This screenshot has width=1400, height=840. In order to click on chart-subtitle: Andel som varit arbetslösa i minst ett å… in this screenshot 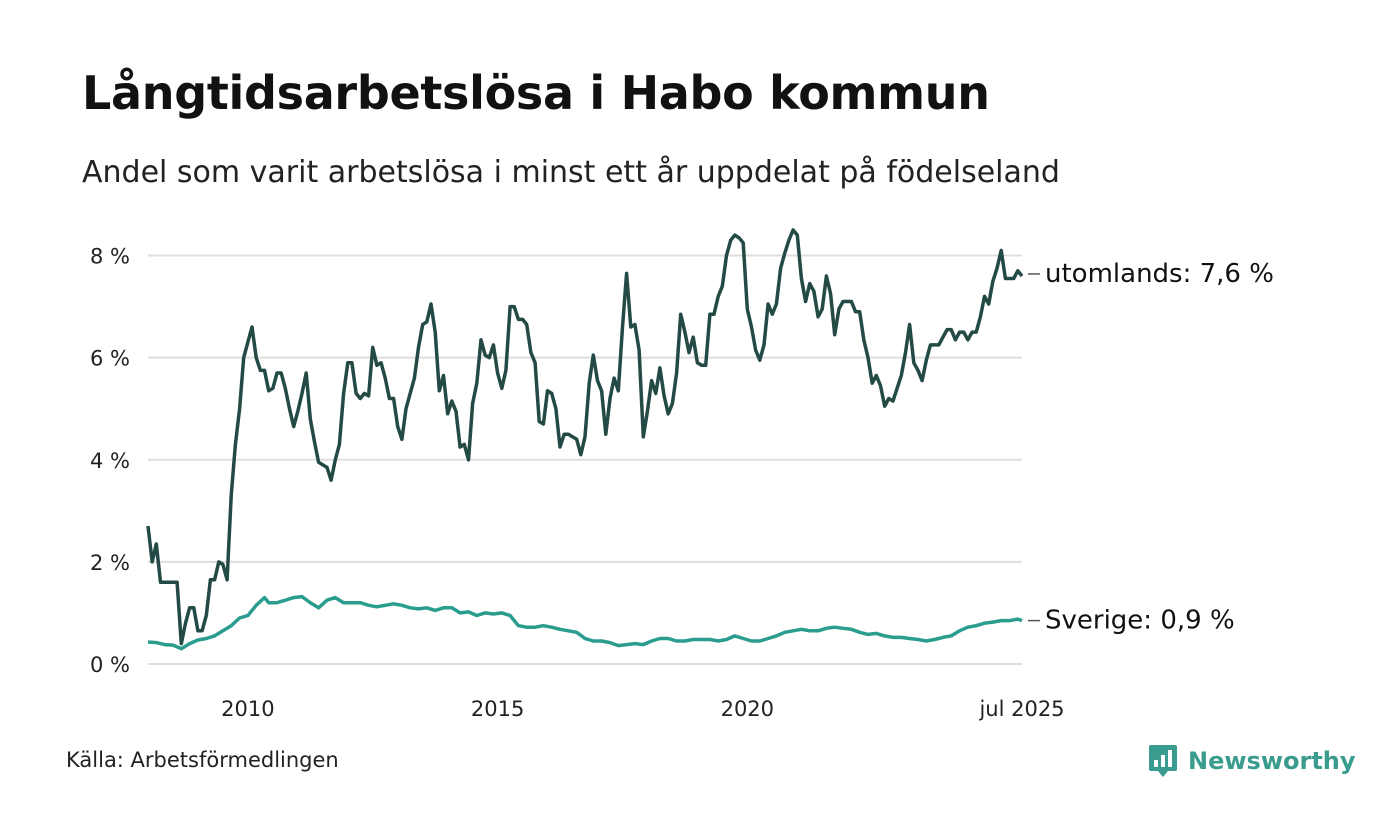, I will do `click(571, 172)`.